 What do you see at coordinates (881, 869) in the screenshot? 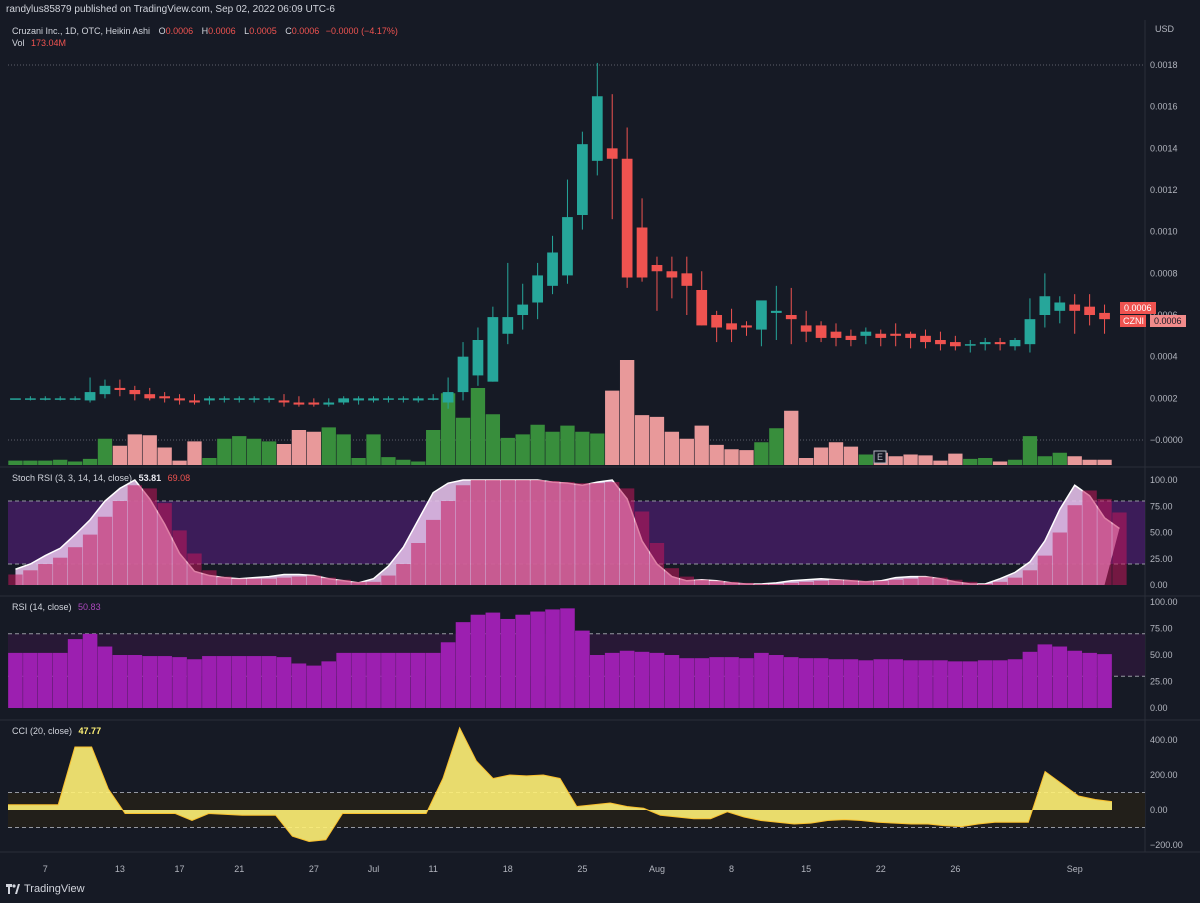
I see `time-tick-label: 22` at bounding box center [881, 869].